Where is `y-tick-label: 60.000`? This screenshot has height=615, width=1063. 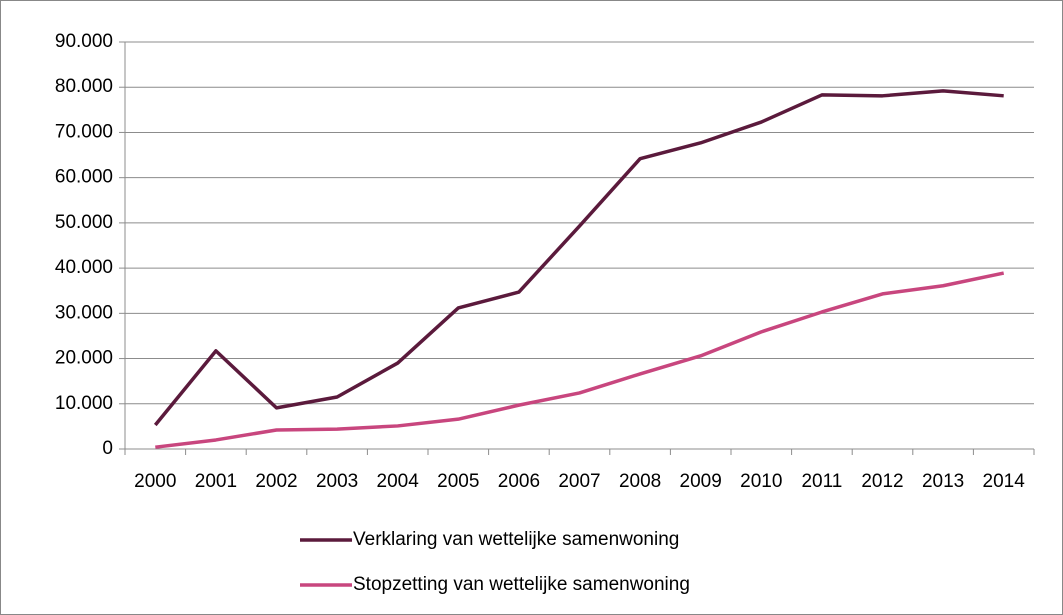 y-tick-label: 60.000 is located at coordinates (84, 177).